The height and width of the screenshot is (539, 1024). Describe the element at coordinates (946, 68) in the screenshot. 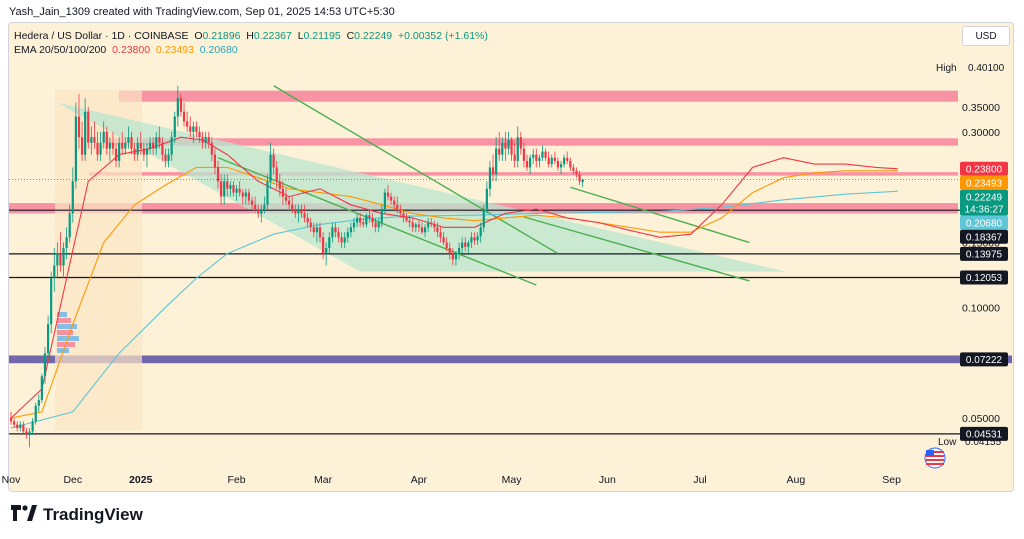

I see `high-label: High` at that location.